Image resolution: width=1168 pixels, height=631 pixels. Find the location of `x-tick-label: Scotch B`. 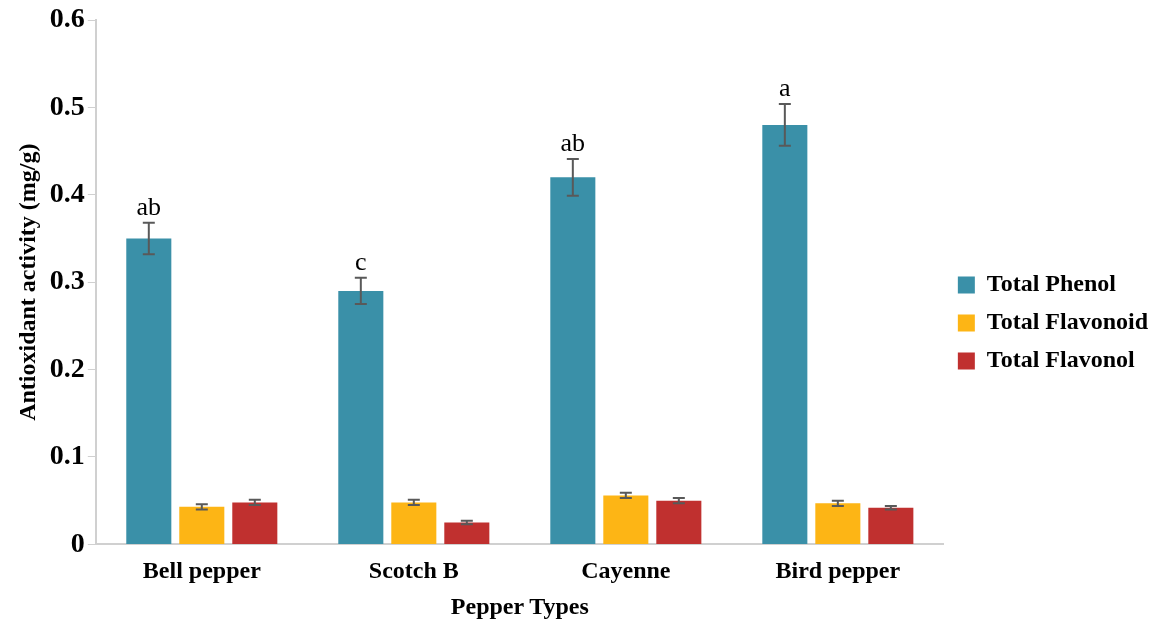

x-tick-label: Scotch B is located at coordinates (413, 570).